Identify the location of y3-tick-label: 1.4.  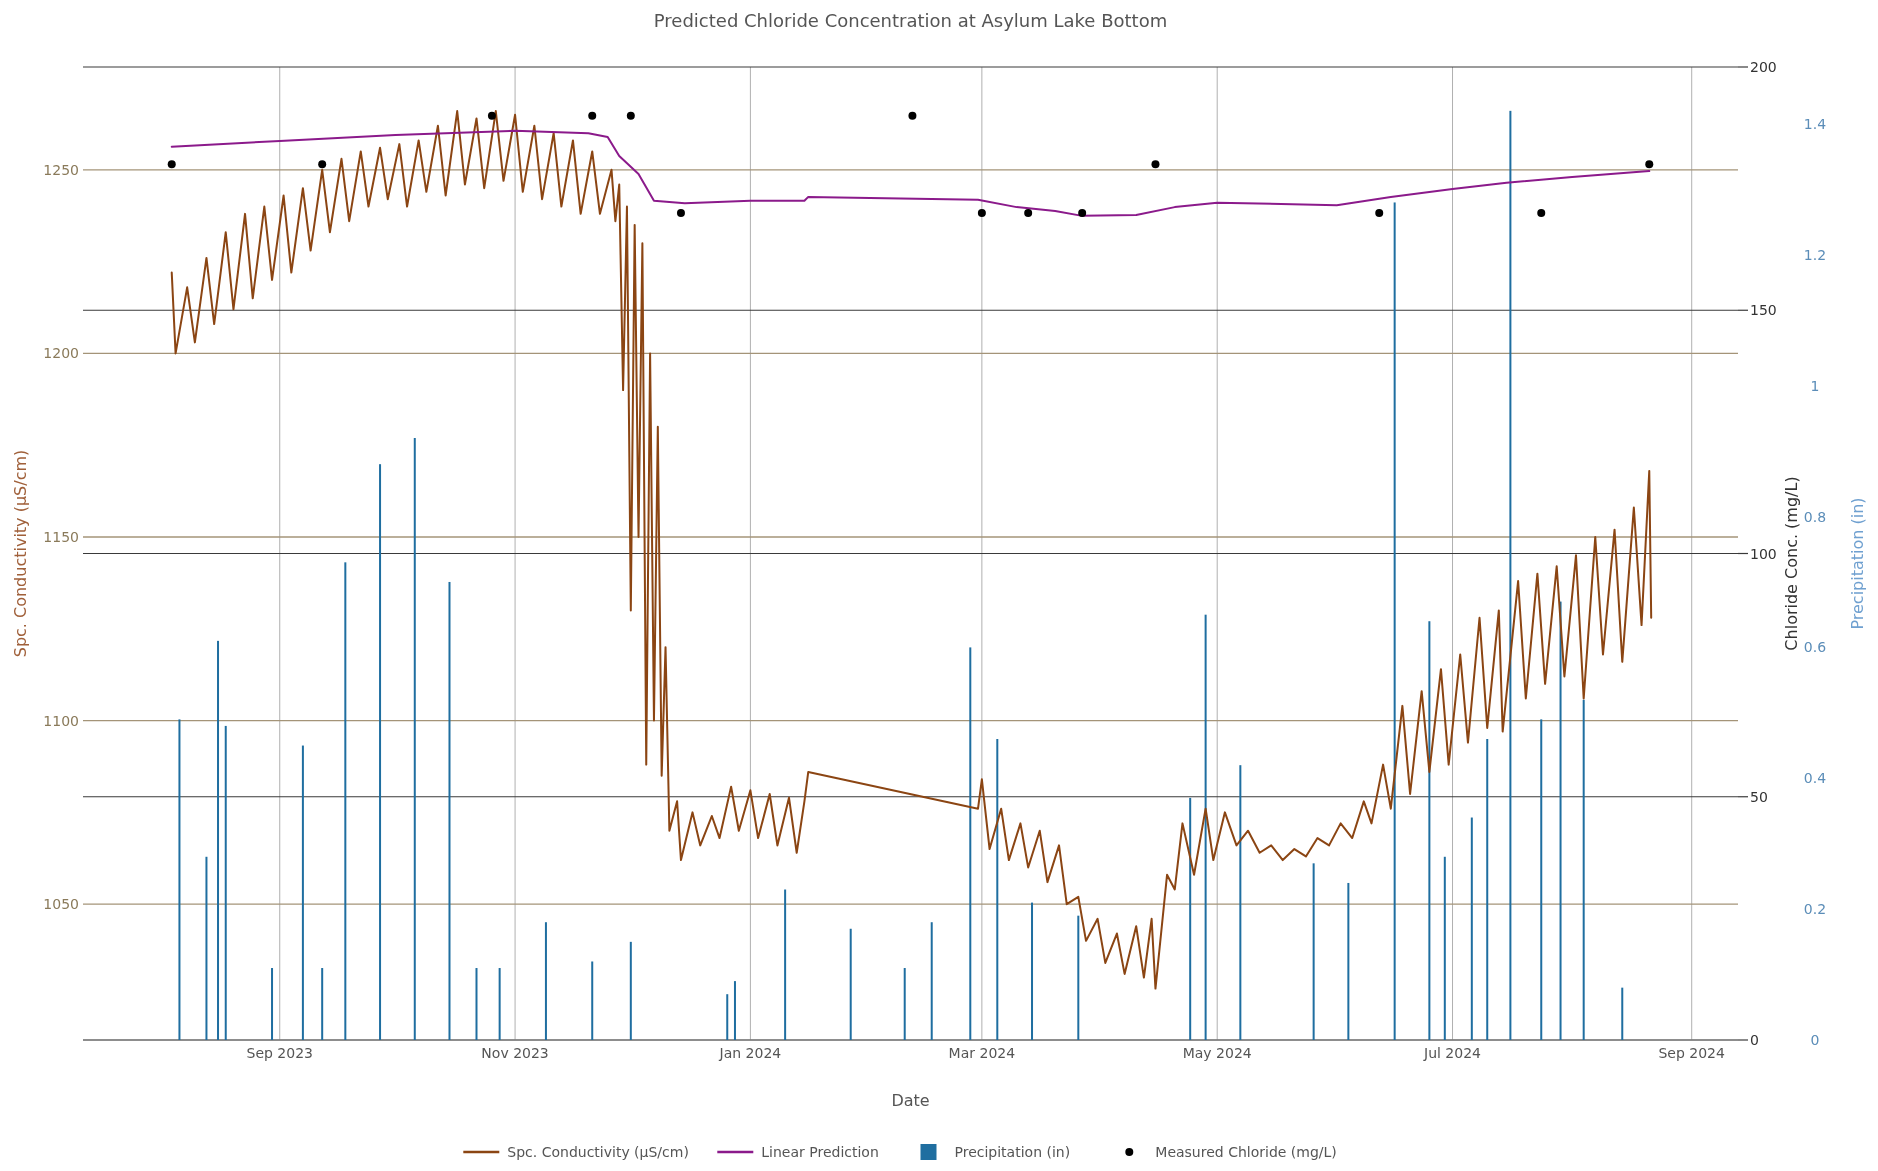
(1815, 123).